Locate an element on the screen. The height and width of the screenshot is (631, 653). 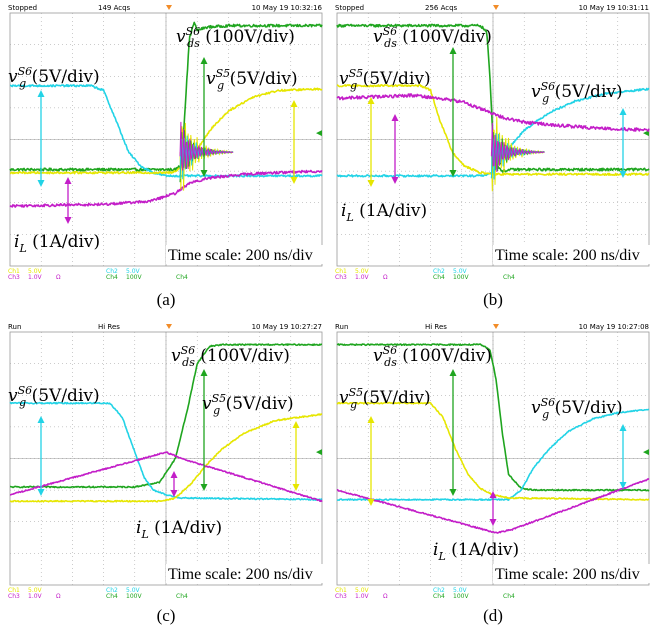
caption-d: (d) is located at coordinates (493, 615).